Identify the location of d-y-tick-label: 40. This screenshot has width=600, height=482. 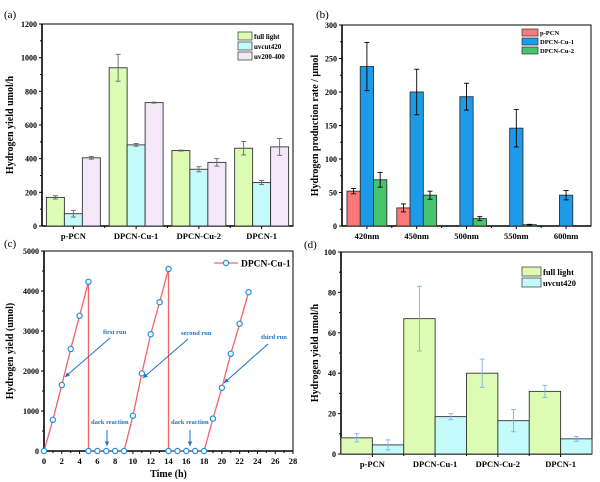
(332, 373).